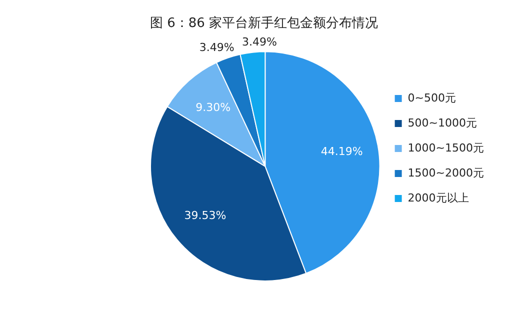  Describe the element at coordinates (341, 151) in the screenshot. I see `data-label: 44.19%` at that location.